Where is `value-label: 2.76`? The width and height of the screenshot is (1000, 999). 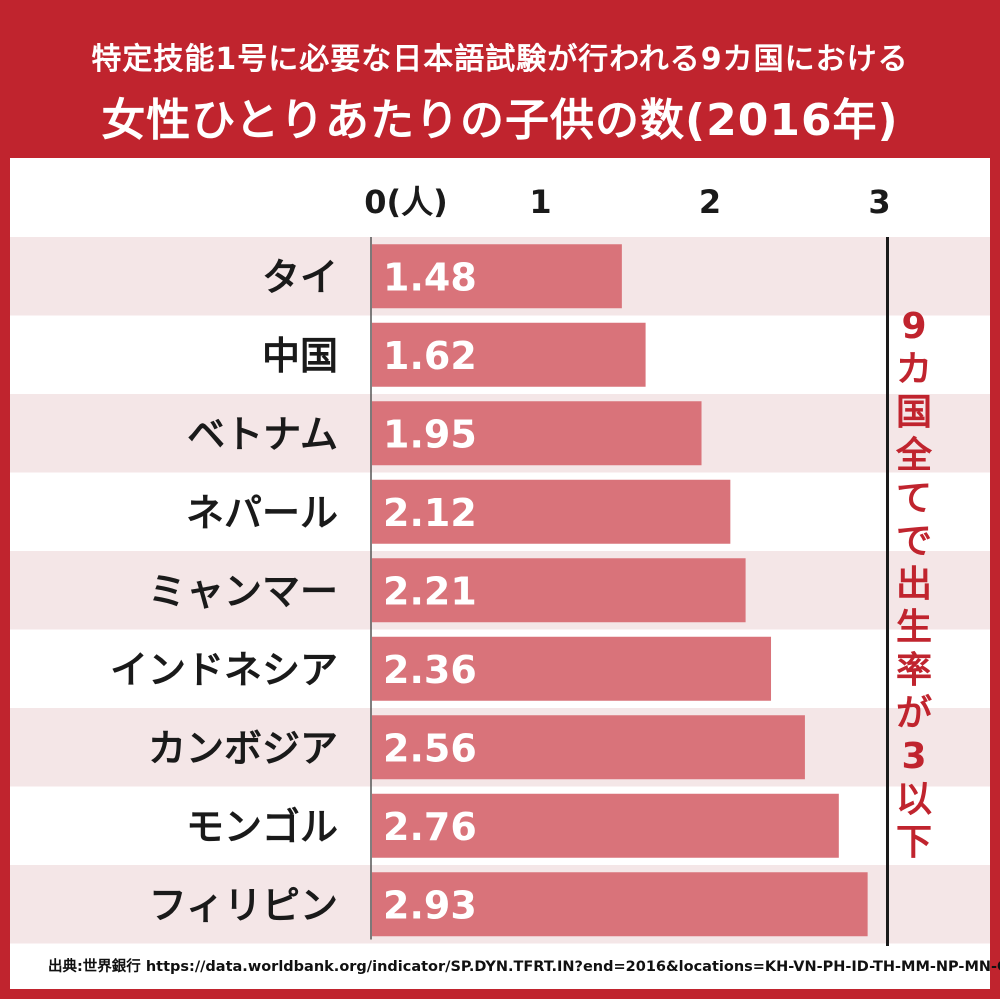
value-label: 2.76 is located at coordinates (430, 827).